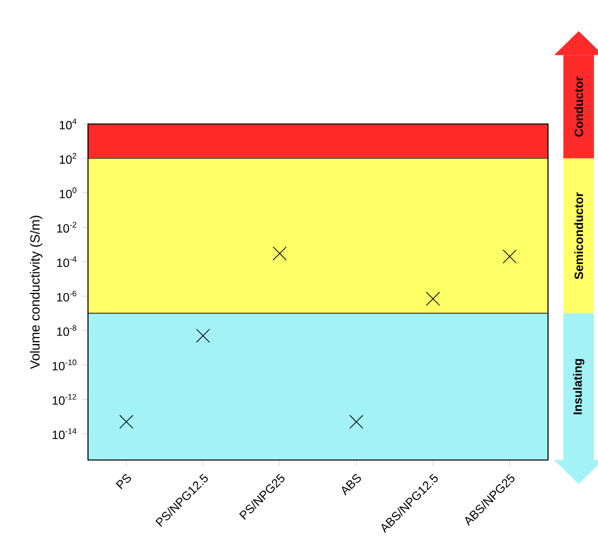 The height and width of the screenshot is (553, 598). Describe the element at coordinates (64, 399) in the screenshot. I see `y-tick-label: 10$^{-12}$` at that location.